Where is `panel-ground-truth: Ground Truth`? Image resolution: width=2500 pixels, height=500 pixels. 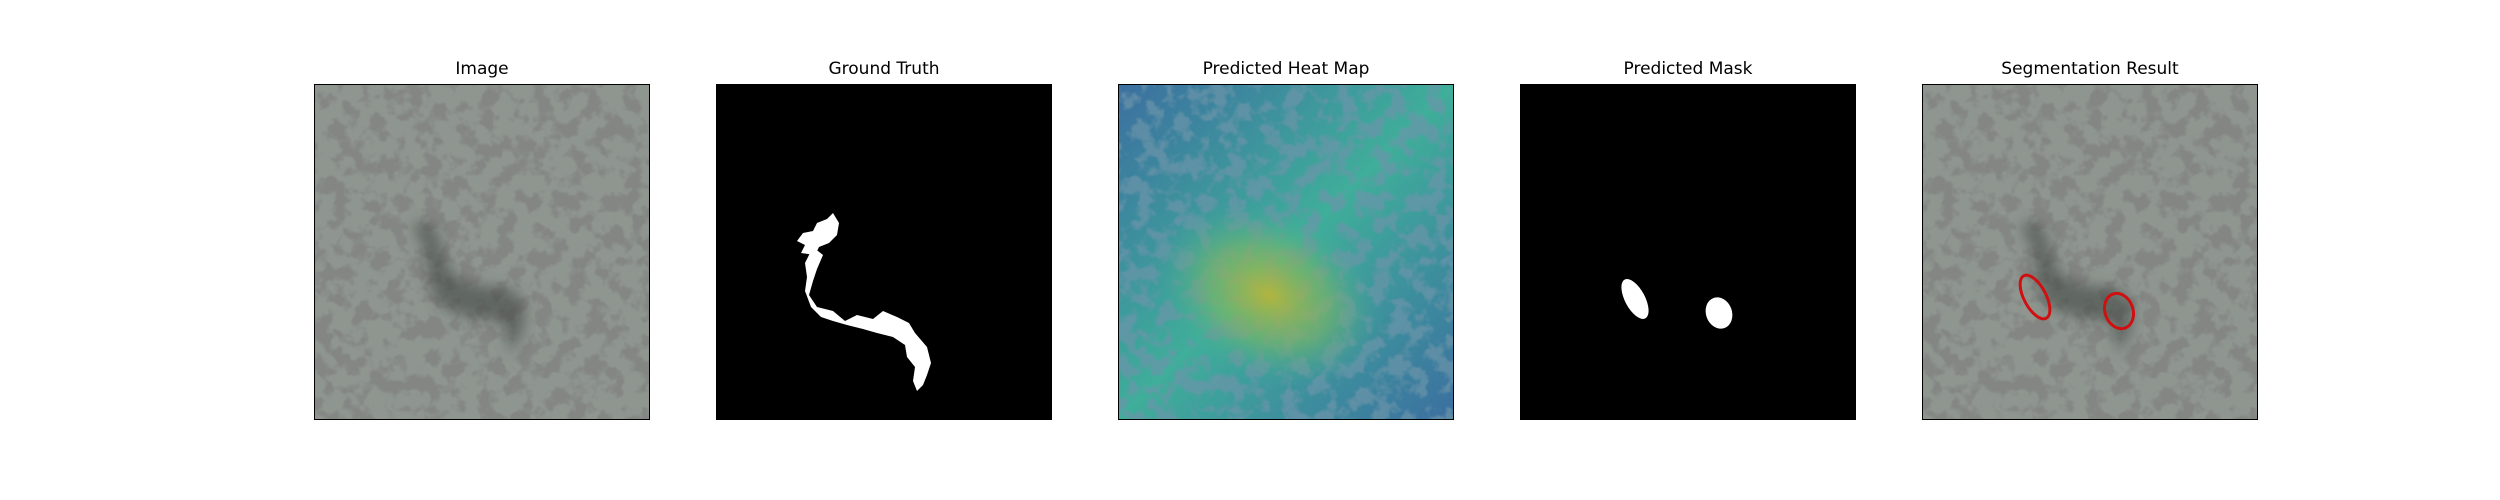 panel-ground-truth: Ground Truth is located at coordinates (884, 250).